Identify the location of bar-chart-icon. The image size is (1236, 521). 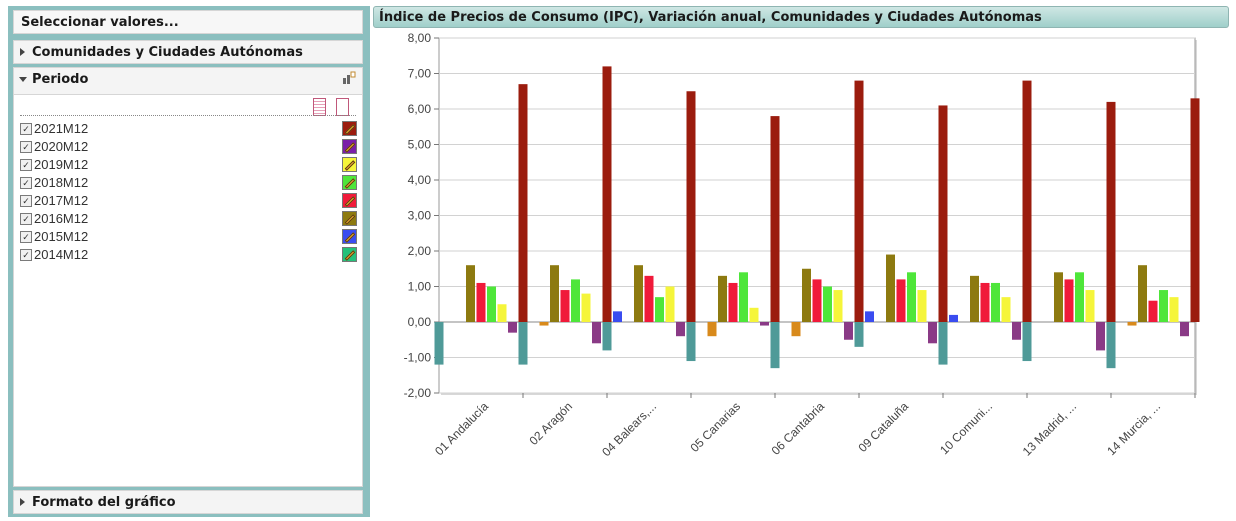
(349, 78).